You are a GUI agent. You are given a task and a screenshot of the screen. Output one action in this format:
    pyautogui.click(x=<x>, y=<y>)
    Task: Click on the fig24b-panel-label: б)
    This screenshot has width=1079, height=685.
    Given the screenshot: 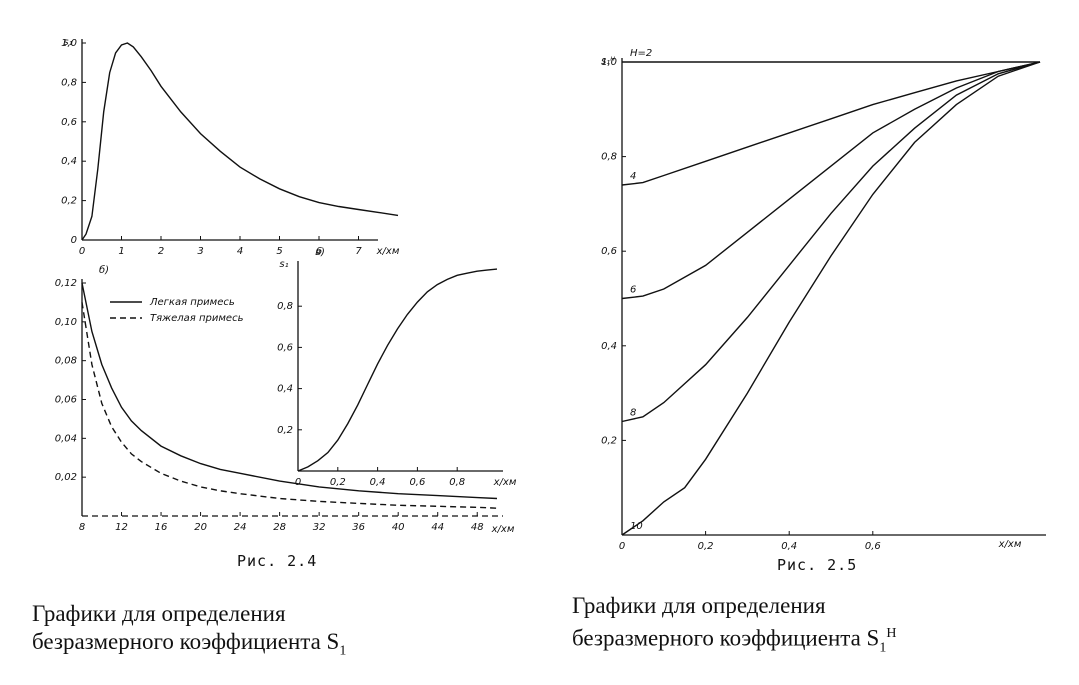 What is the action you would take?
    pyautogui.click(x=104, y=270)
    